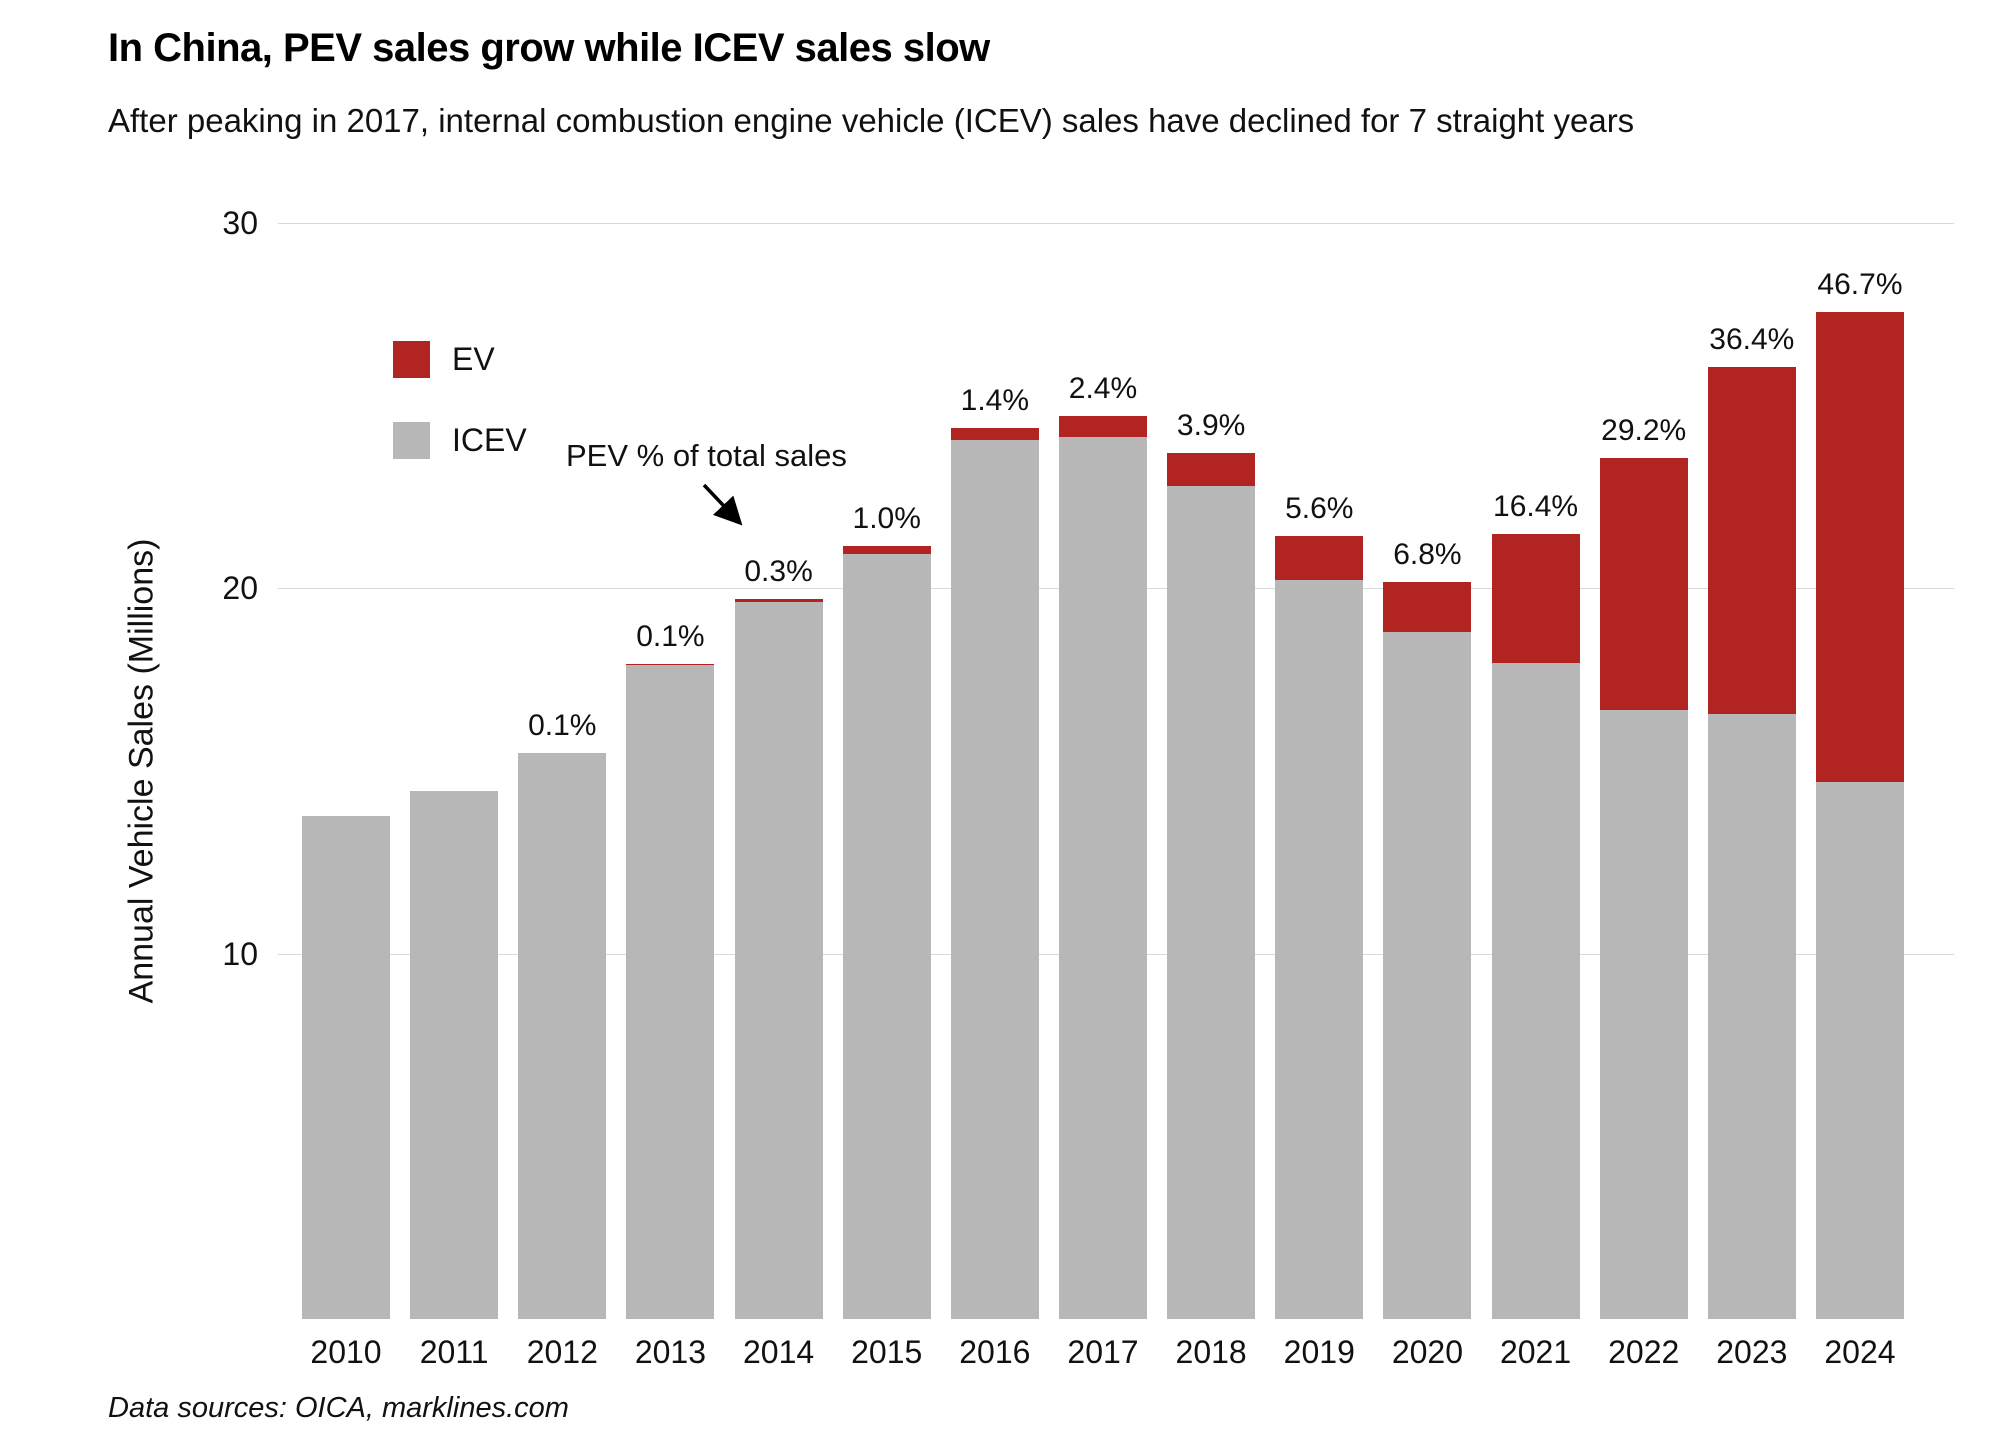 The height and width of the screenshot is (1440, 2000). What do you see at coordinates (886, 519) in the screenshot?
I see `pev-share-label: 1.0%` at bounding box center [886, 519].